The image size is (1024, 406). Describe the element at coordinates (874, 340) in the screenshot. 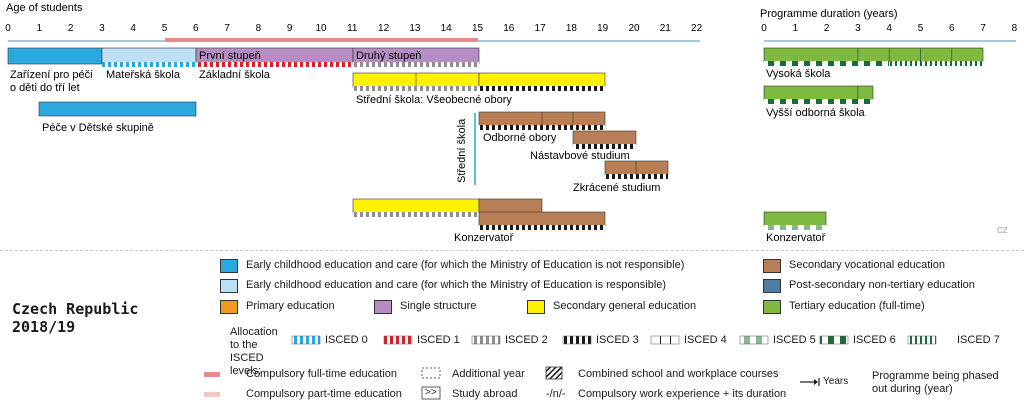

I see `isced6-label: ISCED 6` at that location.